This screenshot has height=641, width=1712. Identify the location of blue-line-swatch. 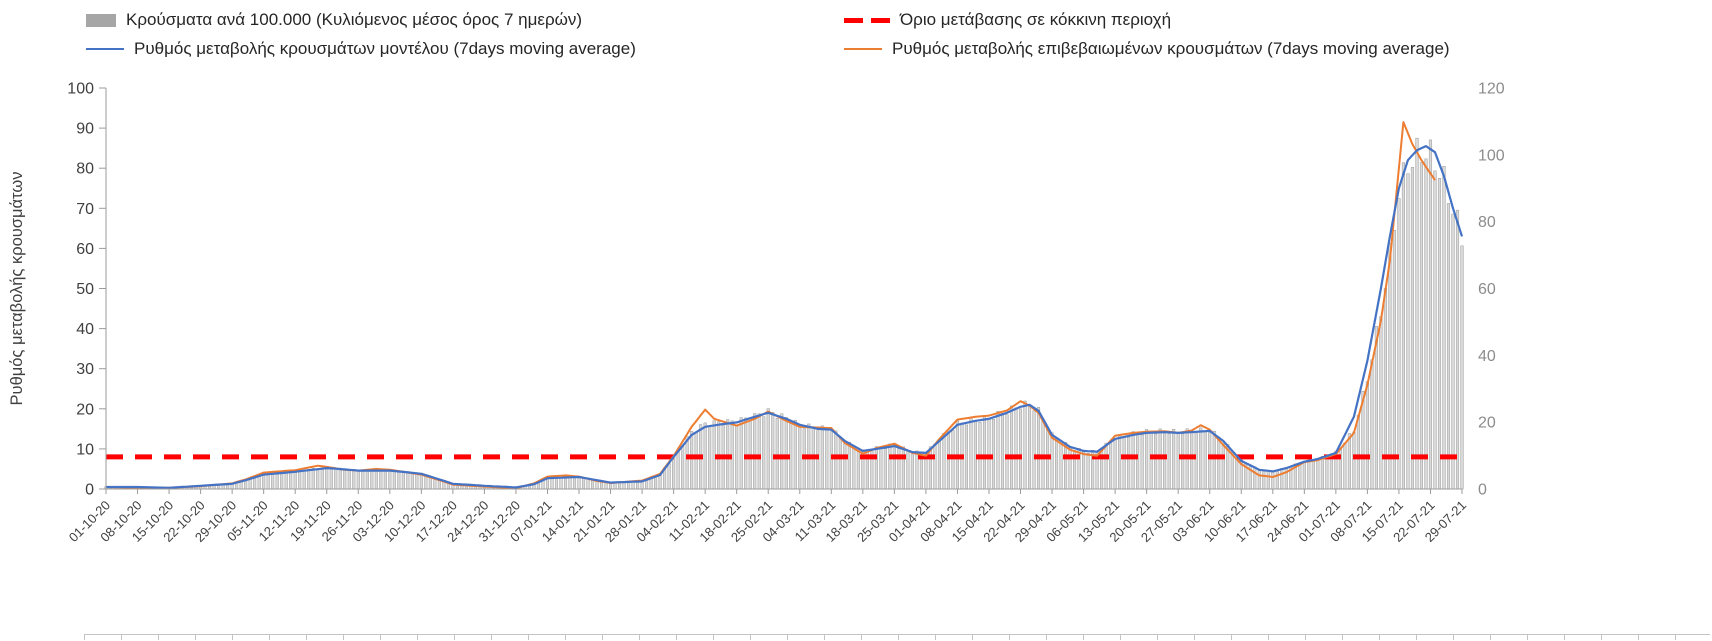
(105, 49).